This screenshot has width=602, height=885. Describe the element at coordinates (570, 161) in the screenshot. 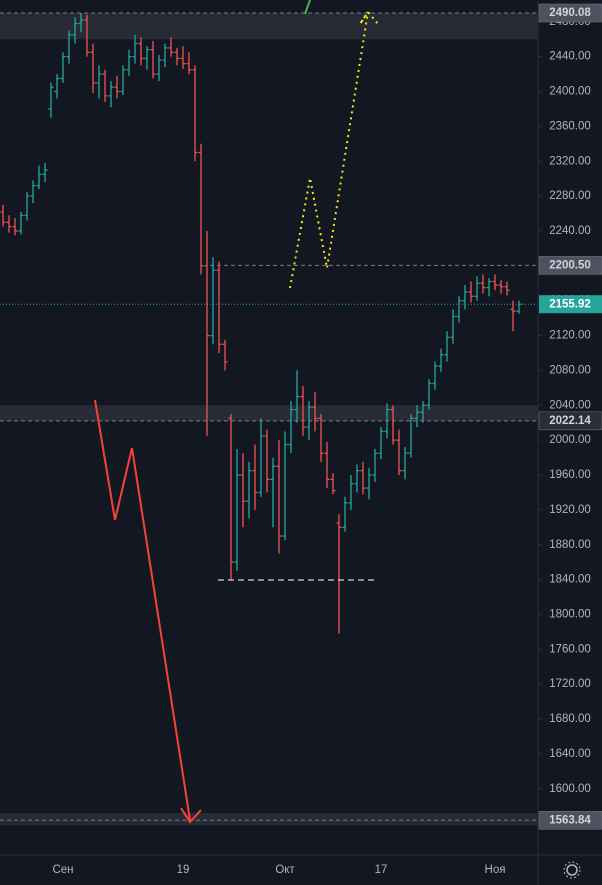

I see `y-tick-label: 2320.00` at that location.